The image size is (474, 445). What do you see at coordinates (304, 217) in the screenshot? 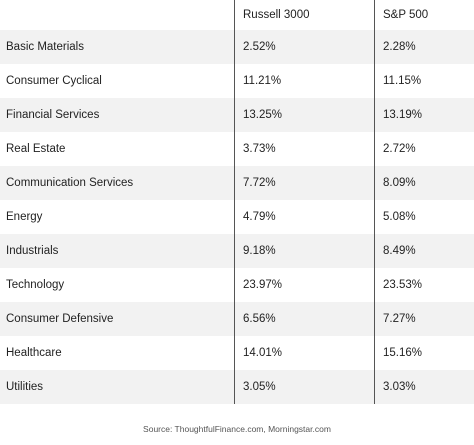
I see `row-russell-3000-value: 4.79%` at bounding box center [304, 217].